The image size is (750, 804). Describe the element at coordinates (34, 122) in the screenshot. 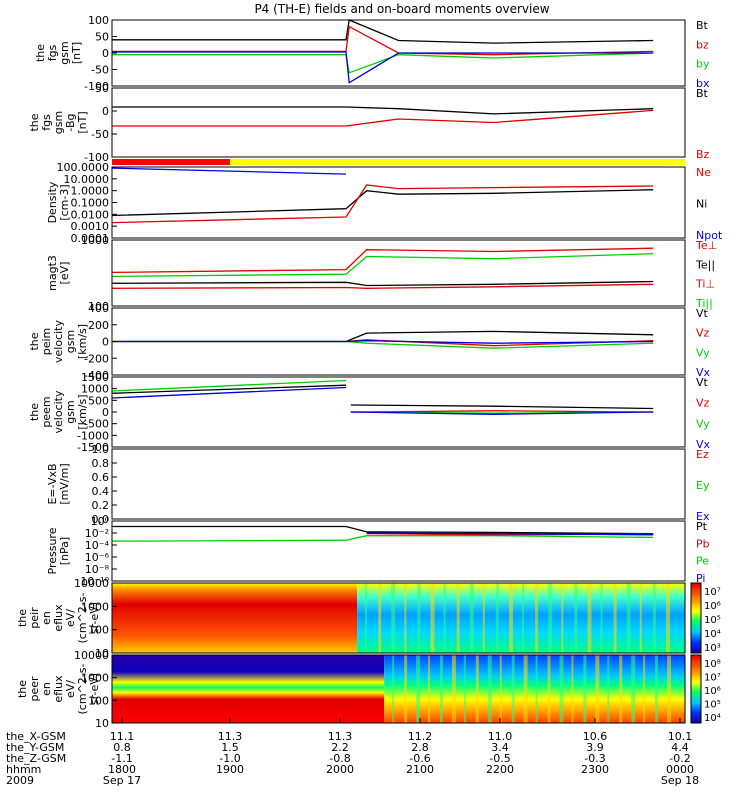

I see `y-axis-label-line: the` at that location.